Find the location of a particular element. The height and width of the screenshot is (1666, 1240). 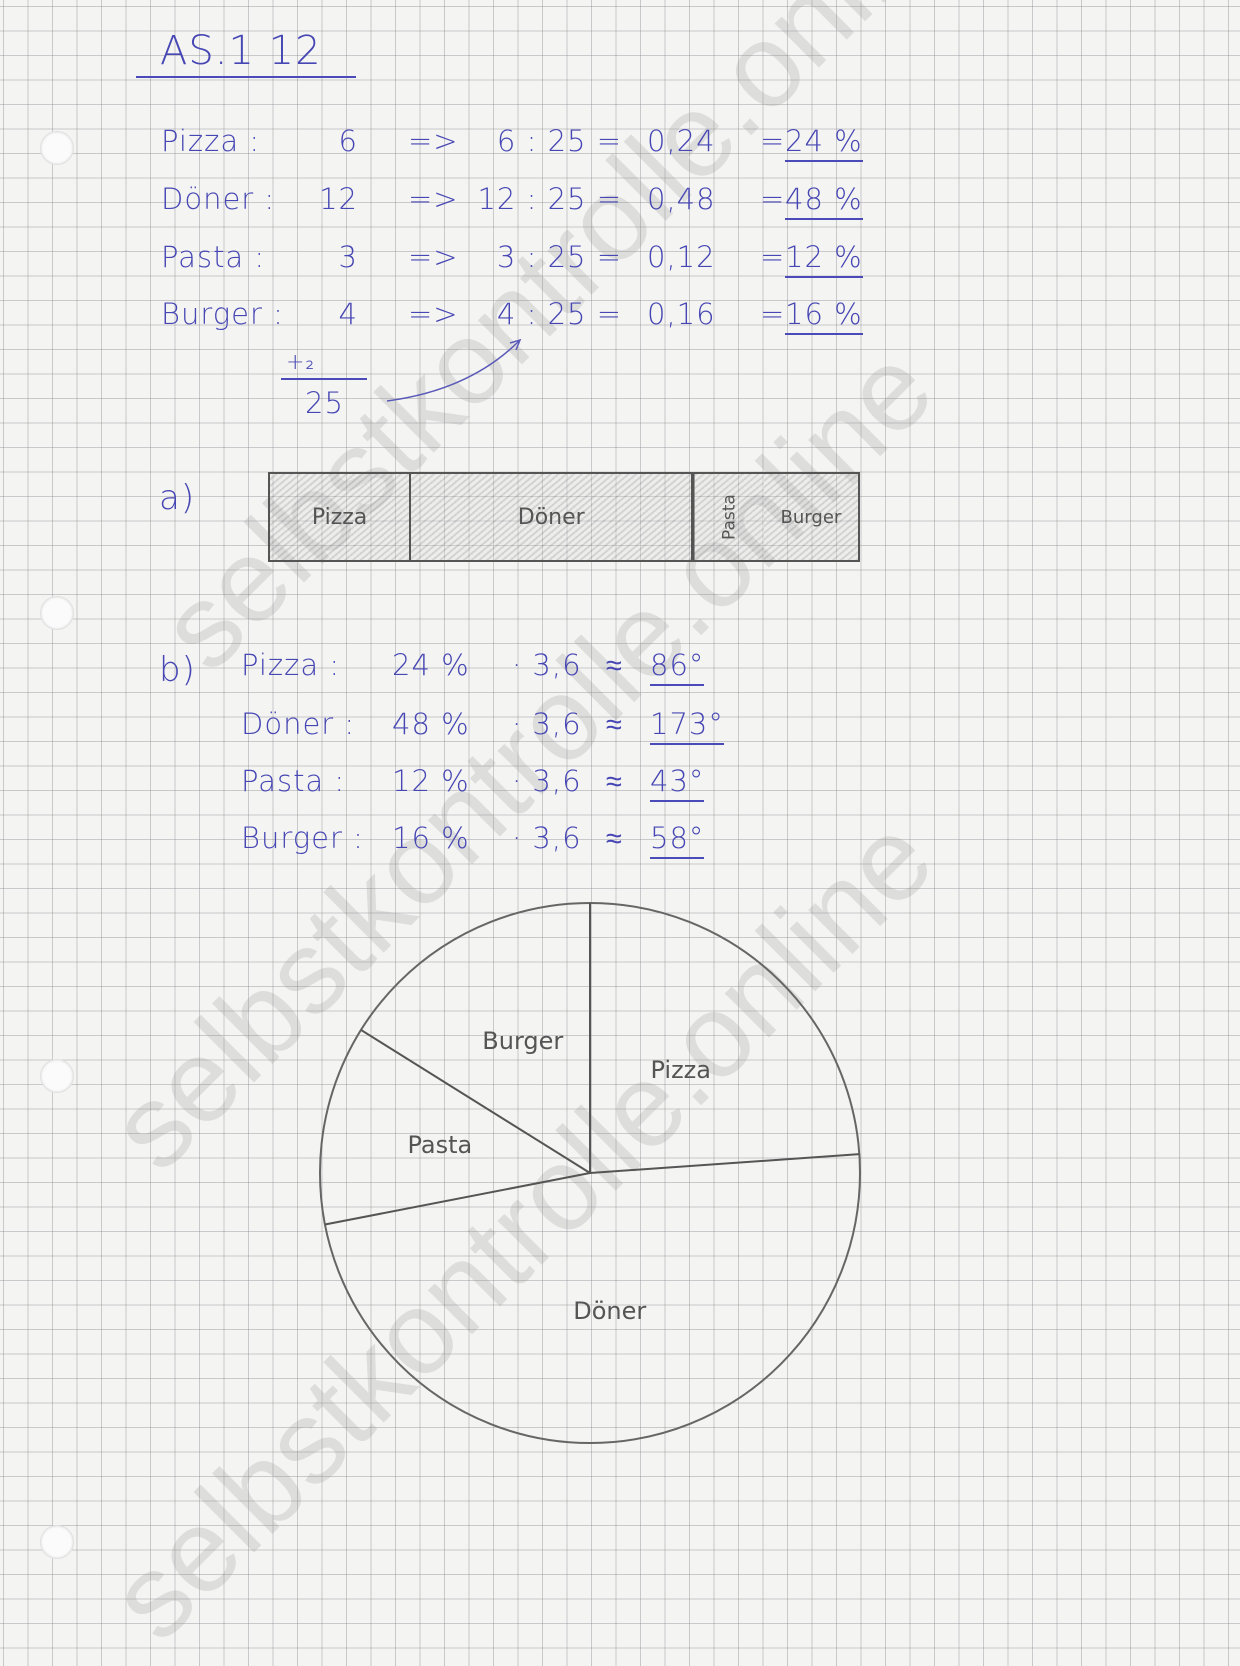

angle-item: Pizza : is located at coordinates (291, 665).